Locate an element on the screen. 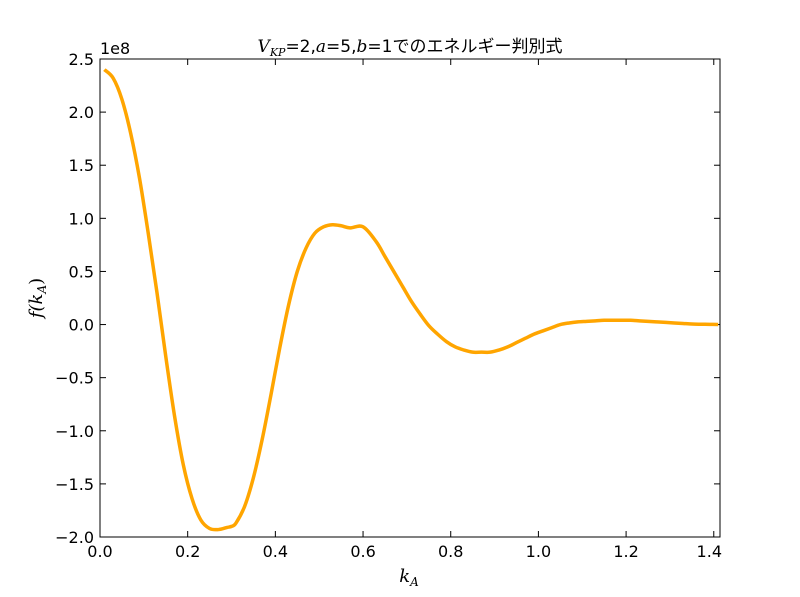 The image size is (800, 597). x-tick-label: 0.8 is located at coordinates (450, 551).